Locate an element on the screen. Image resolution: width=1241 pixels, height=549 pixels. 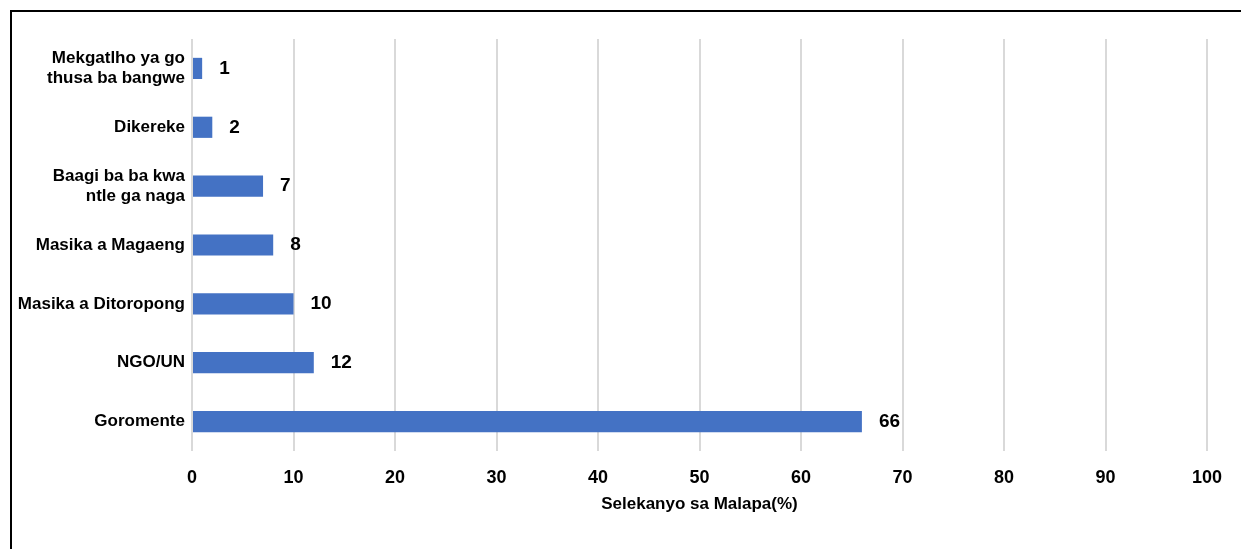
x-tick-label: 100 is located at coordinates (1207, 476).